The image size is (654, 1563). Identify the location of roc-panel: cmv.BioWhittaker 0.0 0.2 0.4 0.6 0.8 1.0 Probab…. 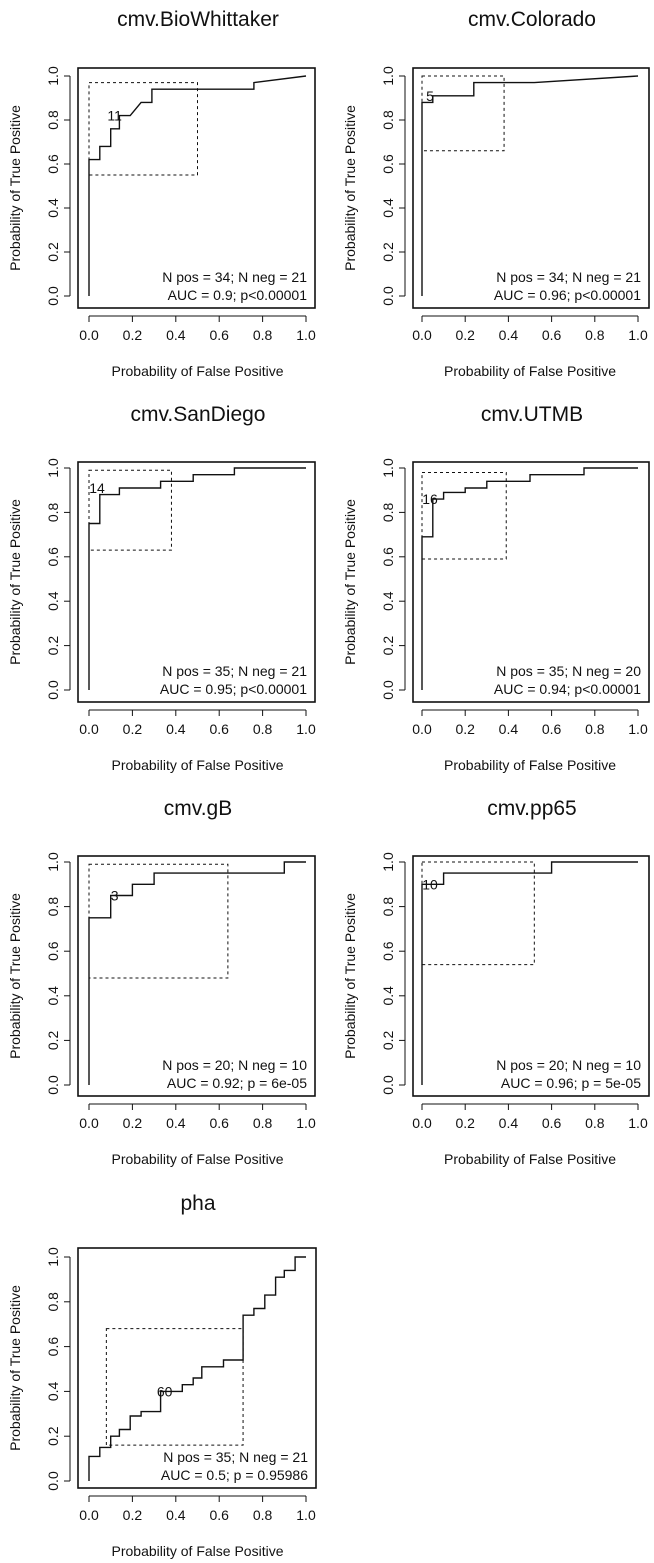
(161, 193).